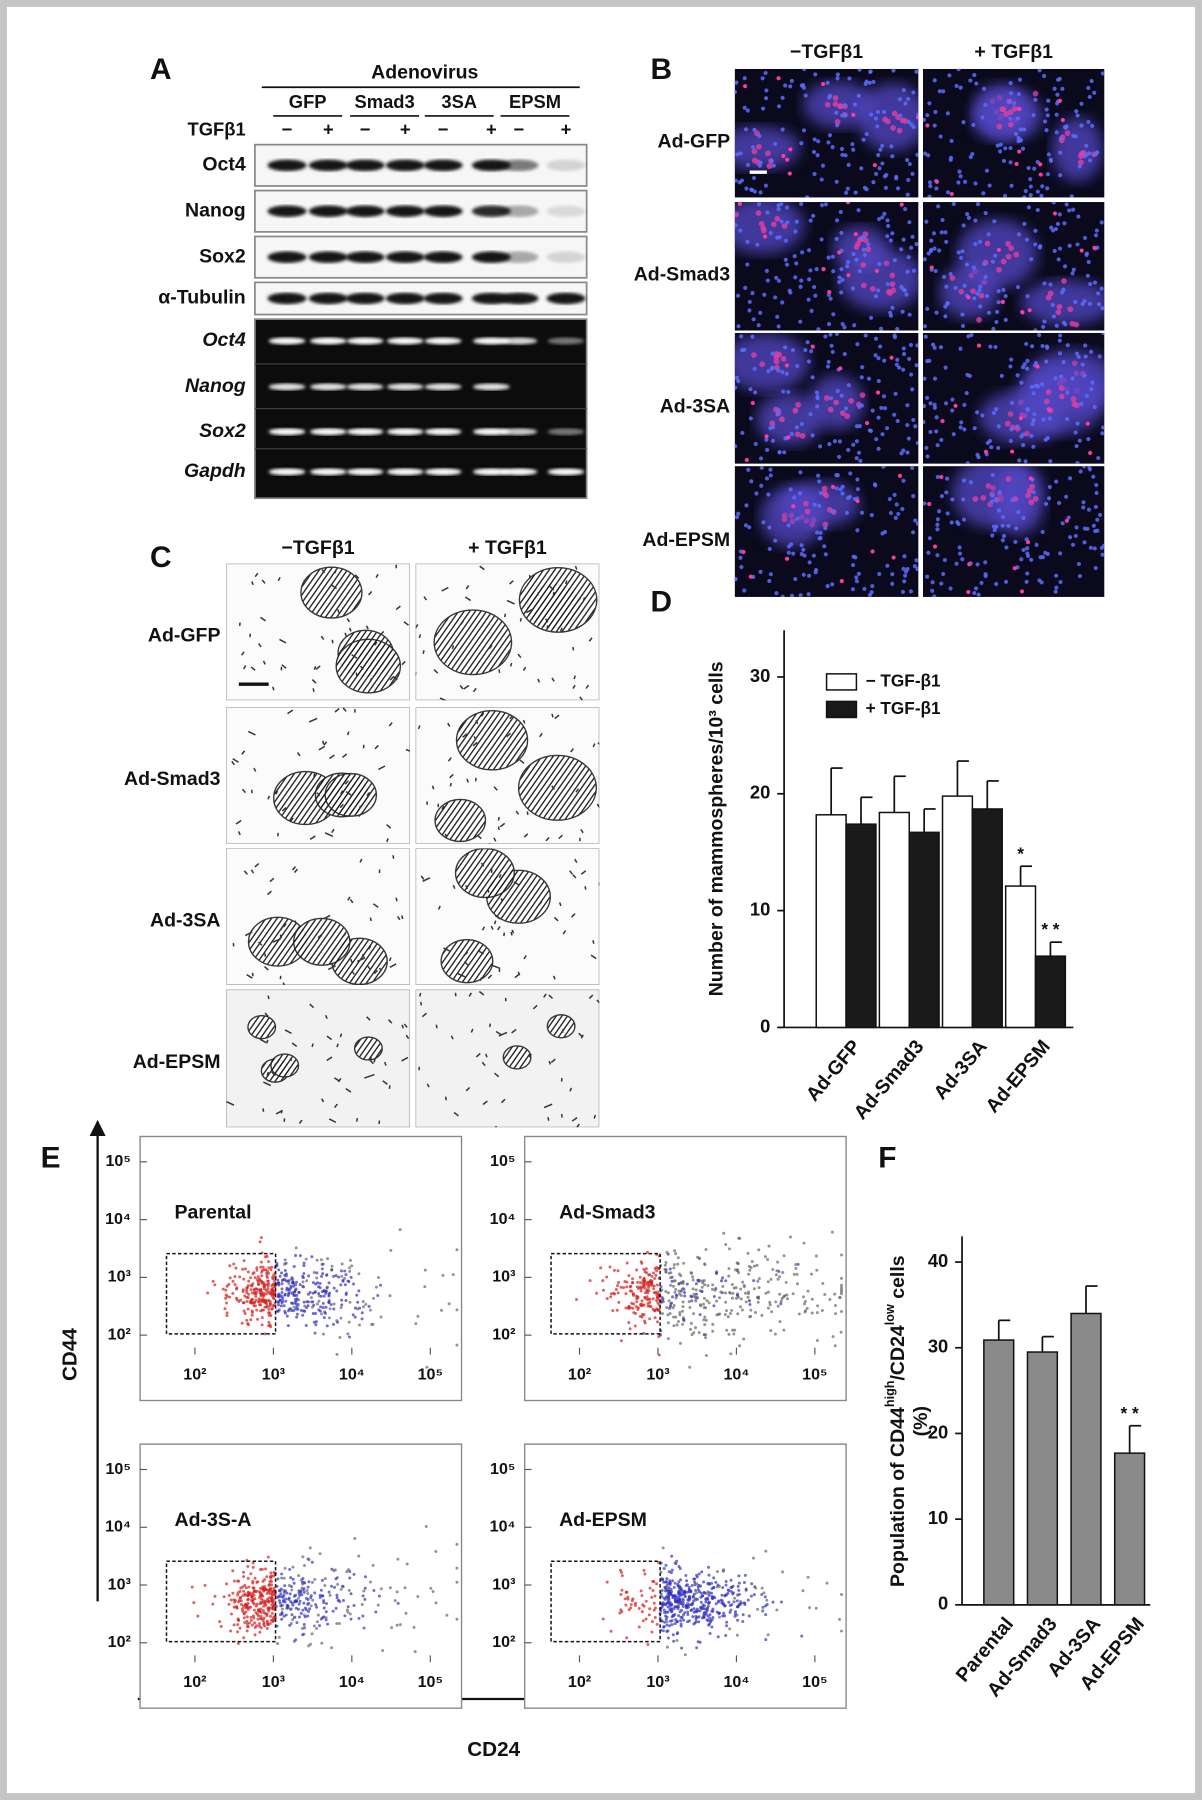 The width and height of the screenshot is (1202, 1800). What do you see at coordinates (405, 129) in the screenshot?
I see `treatment-sign: +` at bounding box center [405, 129].